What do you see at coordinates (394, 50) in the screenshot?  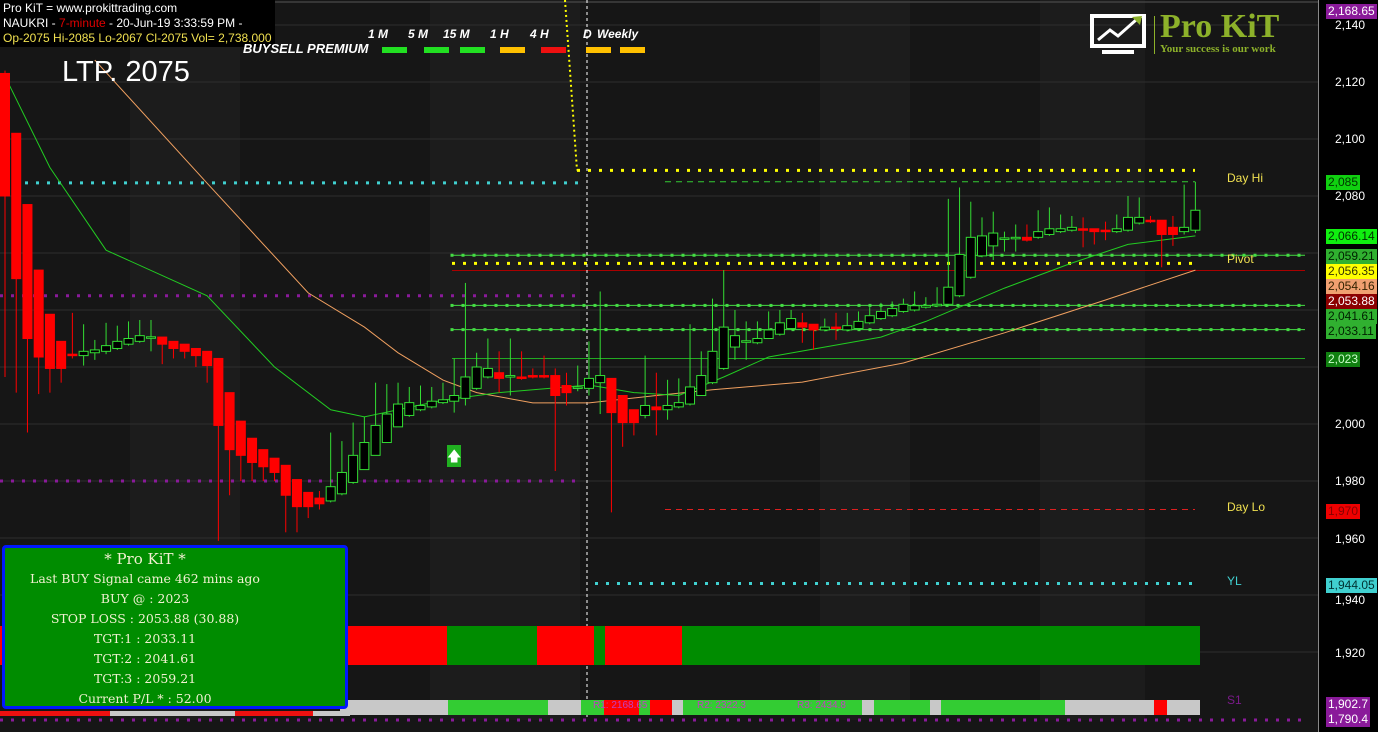 I see `tf-indicator-1m` at bounding box center [394, 50].